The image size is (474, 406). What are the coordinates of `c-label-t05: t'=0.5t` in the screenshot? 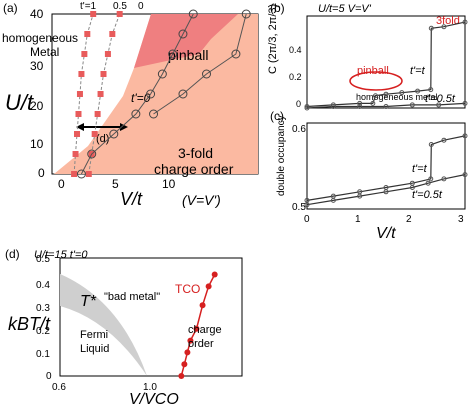 It's located at (427, 195).